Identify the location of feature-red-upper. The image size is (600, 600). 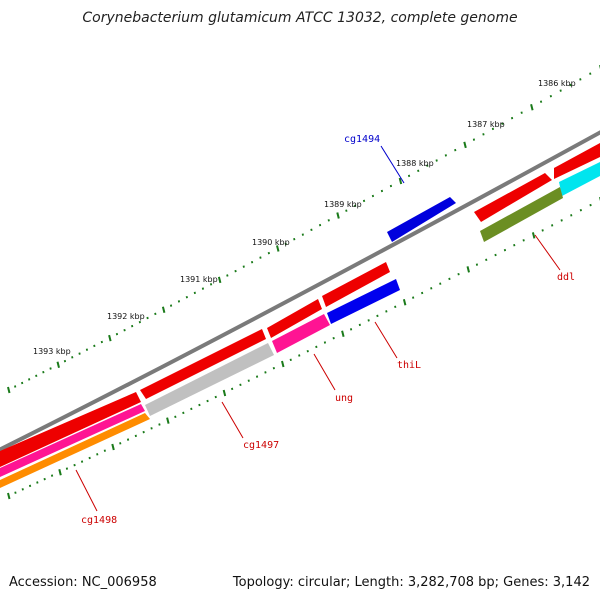
(513, 197).